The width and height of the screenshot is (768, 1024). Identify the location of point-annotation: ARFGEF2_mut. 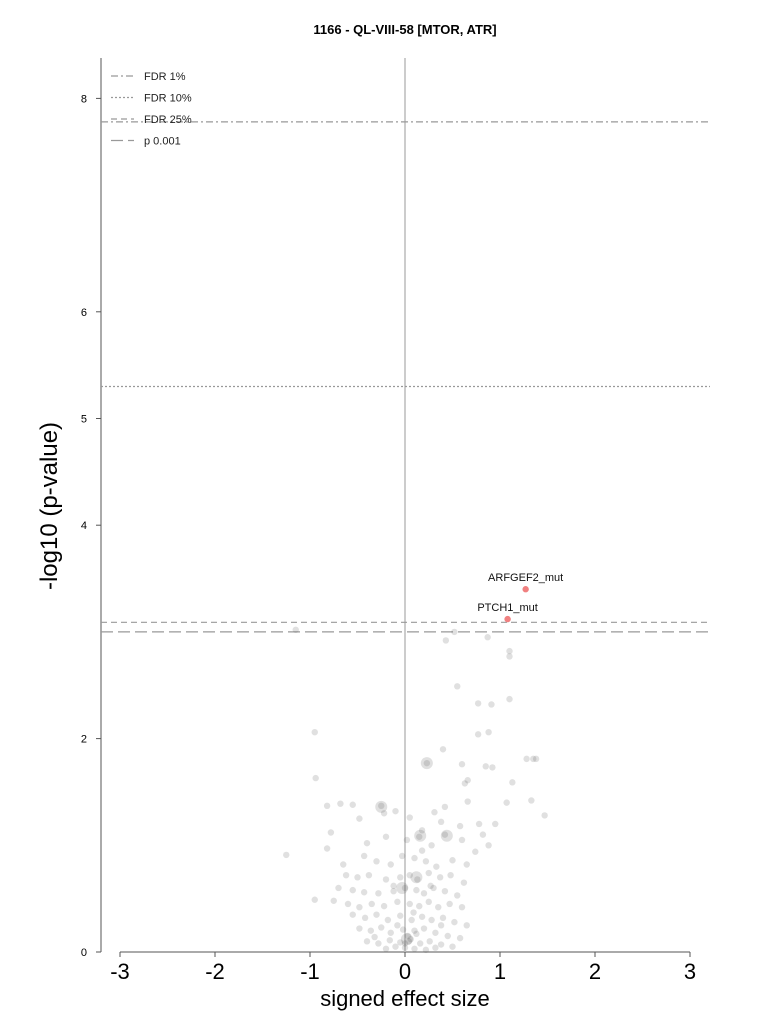
(525, 578).